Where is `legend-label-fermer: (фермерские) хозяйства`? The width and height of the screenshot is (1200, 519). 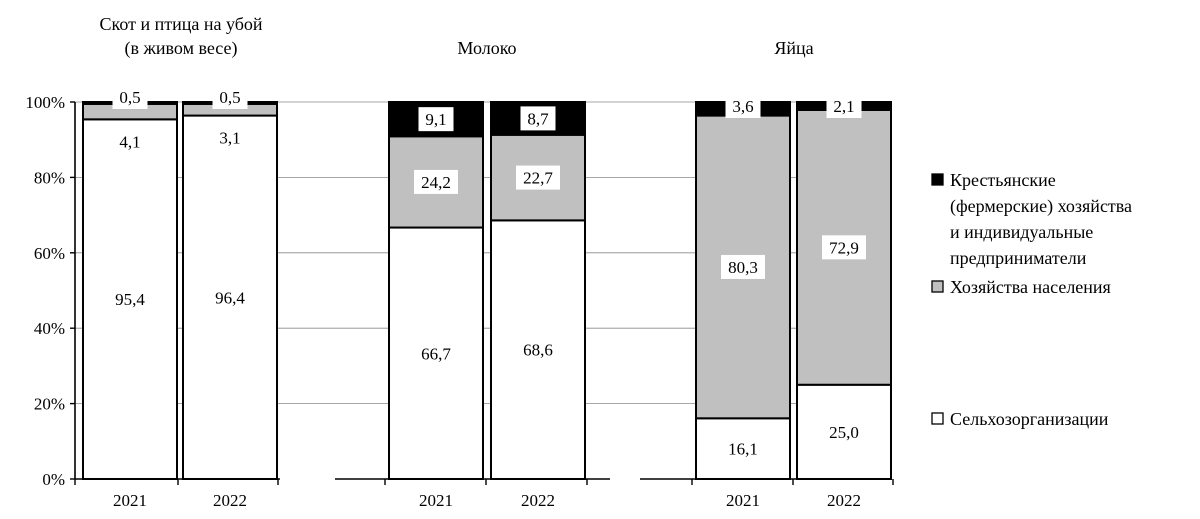 legend-label-fermer: (фермерские) хозяйства is located at coordinates (1041, 206).